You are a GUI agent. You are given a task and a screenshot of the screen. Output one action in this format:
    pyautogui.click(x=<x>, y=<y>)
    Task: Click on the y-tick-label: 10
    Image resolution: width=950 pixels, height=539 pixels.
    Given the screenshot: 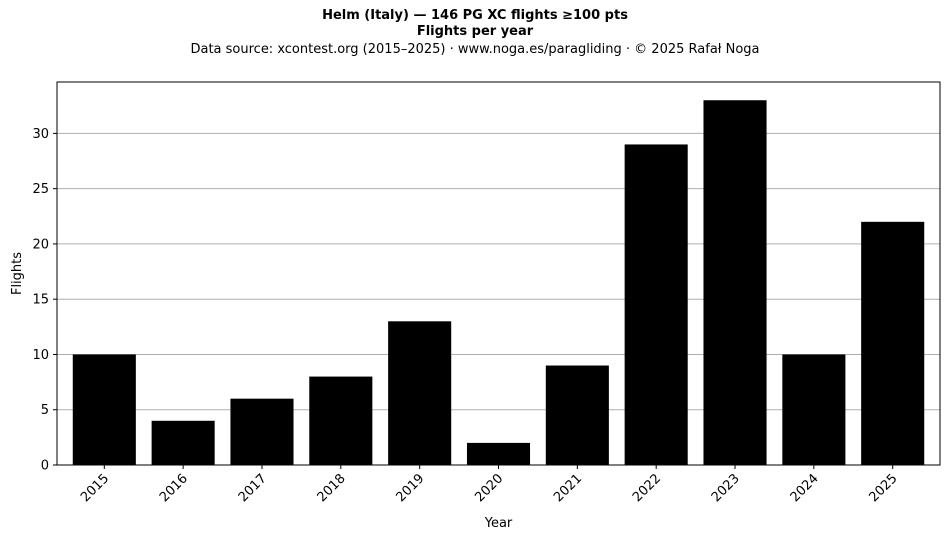 What is the action you would take?
    pyautogui.click(x=40, y=355)
    